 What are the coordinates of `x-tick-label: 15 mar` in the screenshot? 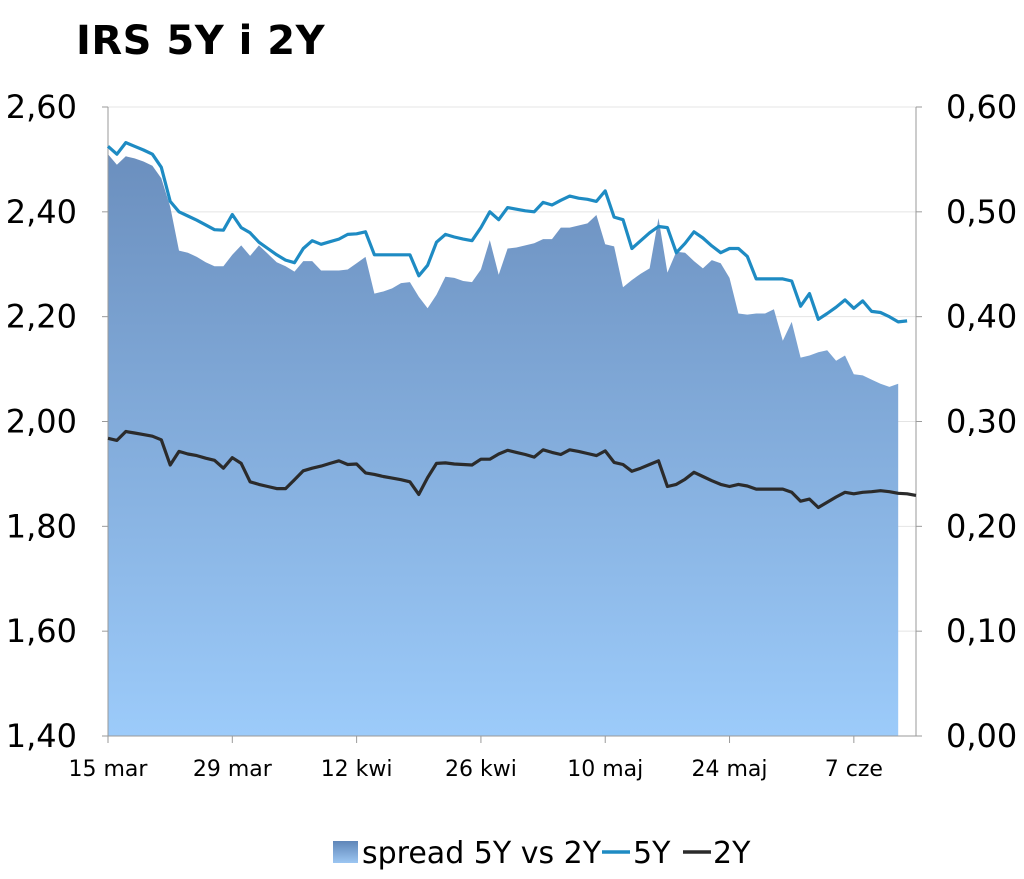 It's located at (109, 769).